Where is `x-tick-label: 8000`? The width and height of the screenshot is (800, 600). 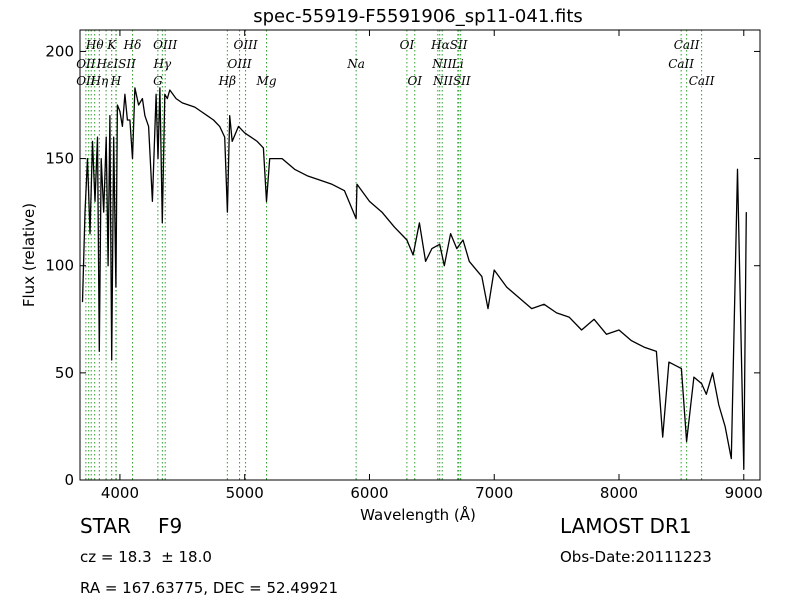
x-tick-label: 8000 is located at coordinates (619, 493).